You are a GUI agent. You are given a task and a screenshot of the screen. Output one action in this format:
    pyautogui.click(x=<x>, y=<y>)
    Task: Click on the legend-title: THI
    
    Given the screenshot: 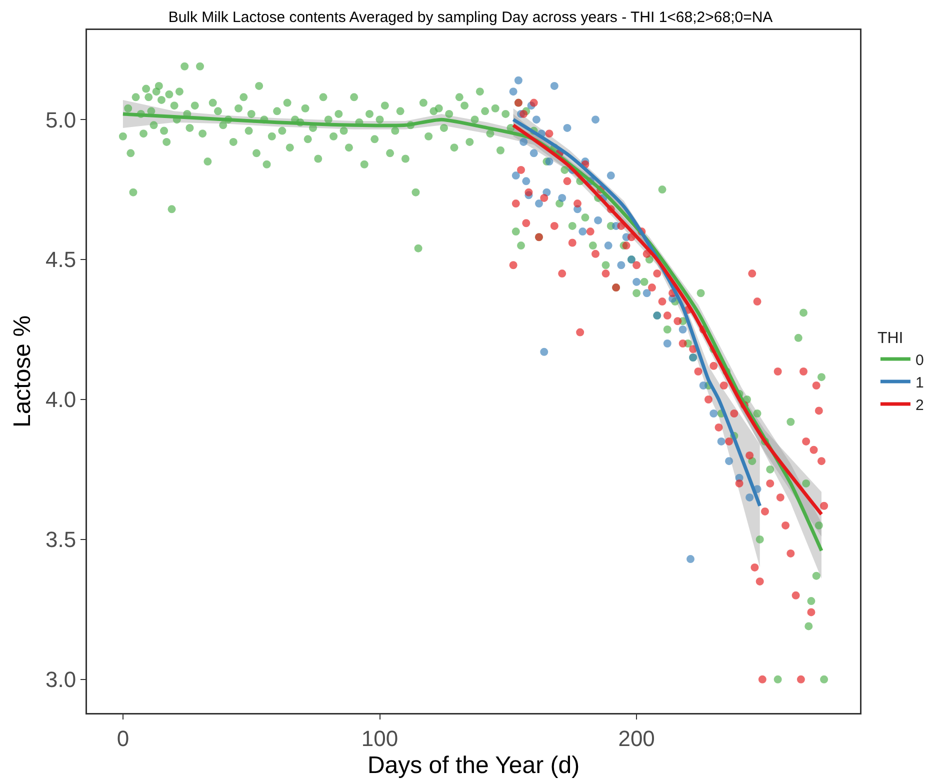 What is the action you would take?
    pyautogui.click(x=890, y=338)
    